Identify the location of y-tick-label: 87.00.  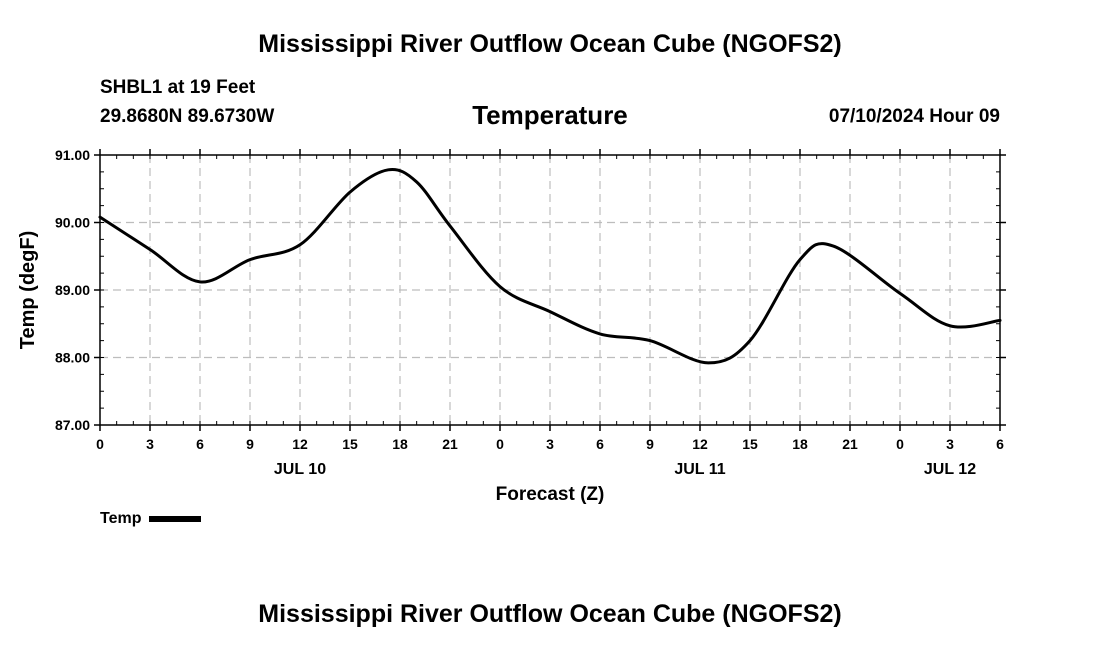
(72, 425).